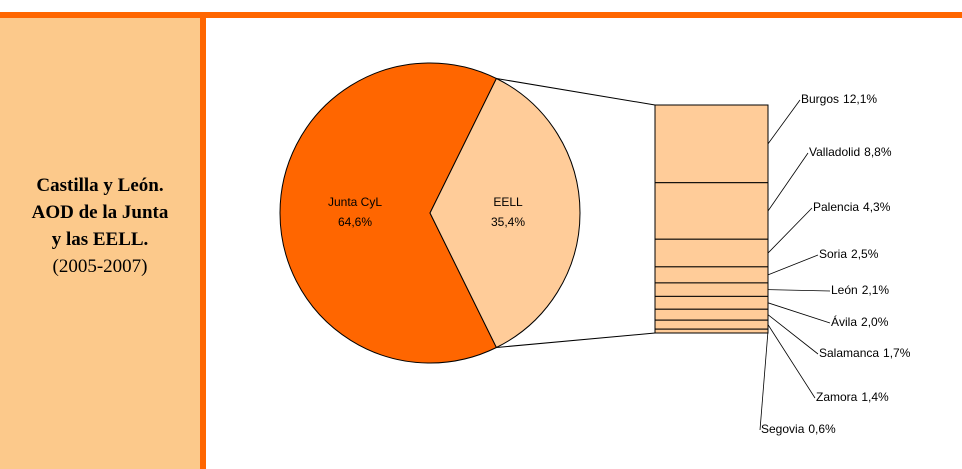 The width and height of the screenshot is (962, 469). What do you see at coordinates (100, 266) in the screenshot?
I see `chart-subtitle: (2005-2007)` at bounding box center [100, 266].